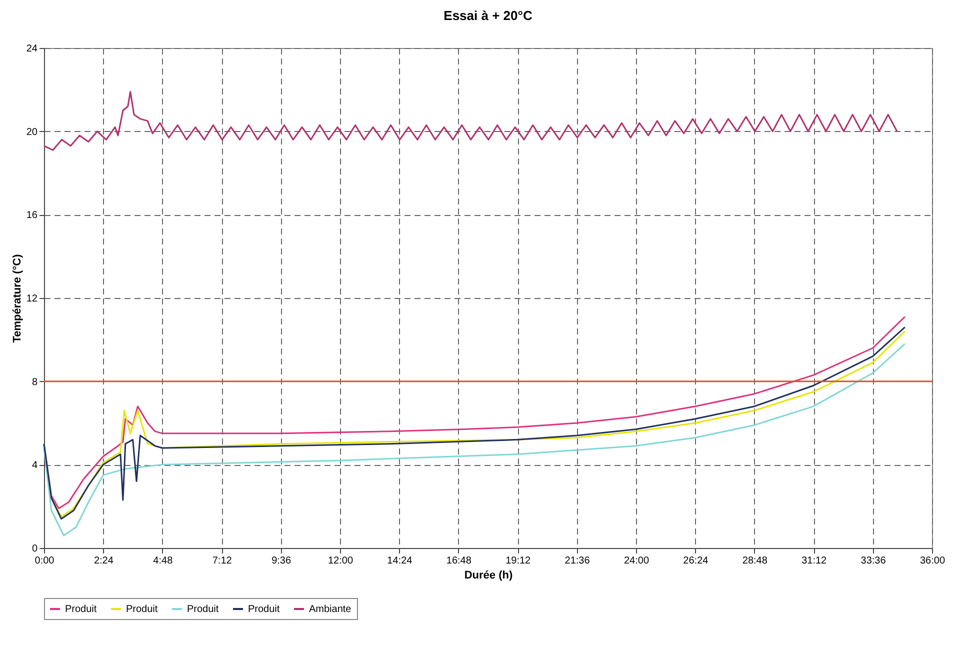 The image size is (975, 648). Describe the element at coordinates (519, 561) in the screenshot. I see `x-tick-label: 19:12` at that location.